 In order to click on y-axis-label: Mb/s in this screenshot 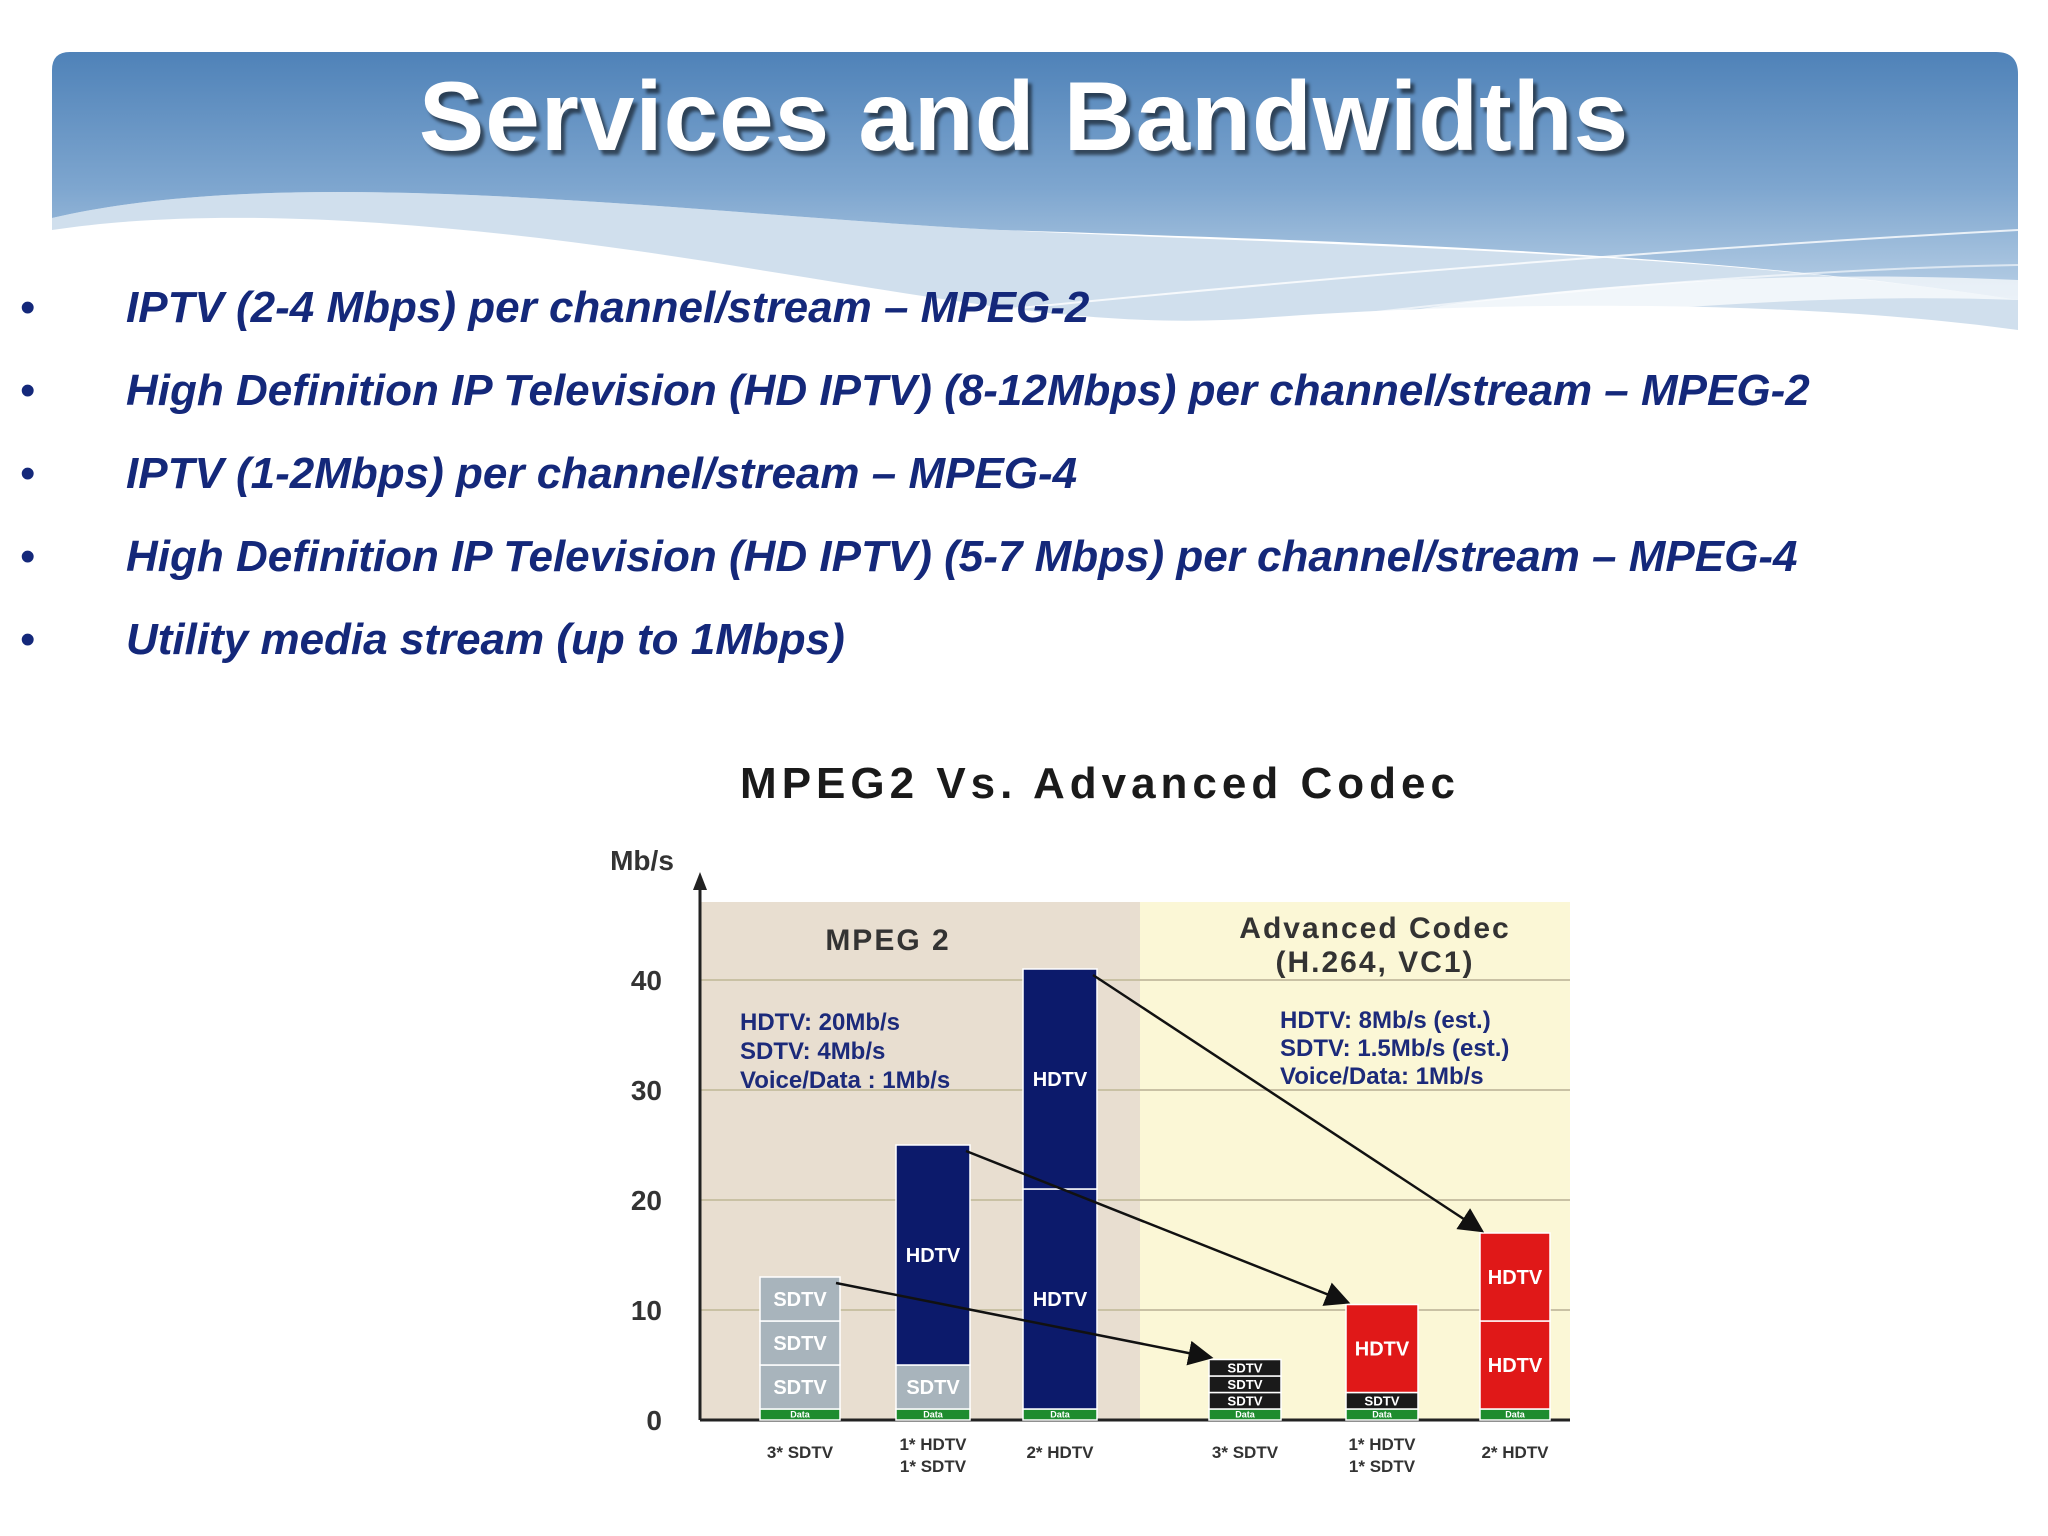, I will do `click(642, 860)`.